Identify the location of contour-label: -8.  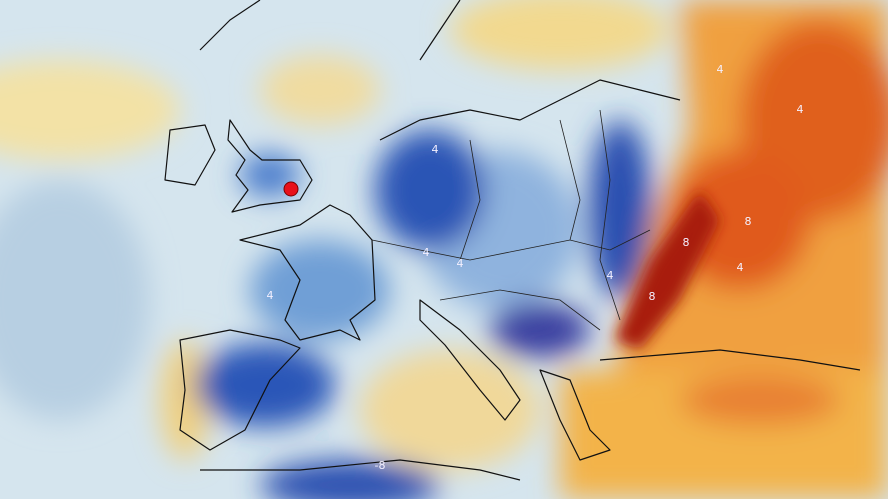
(380, 465).